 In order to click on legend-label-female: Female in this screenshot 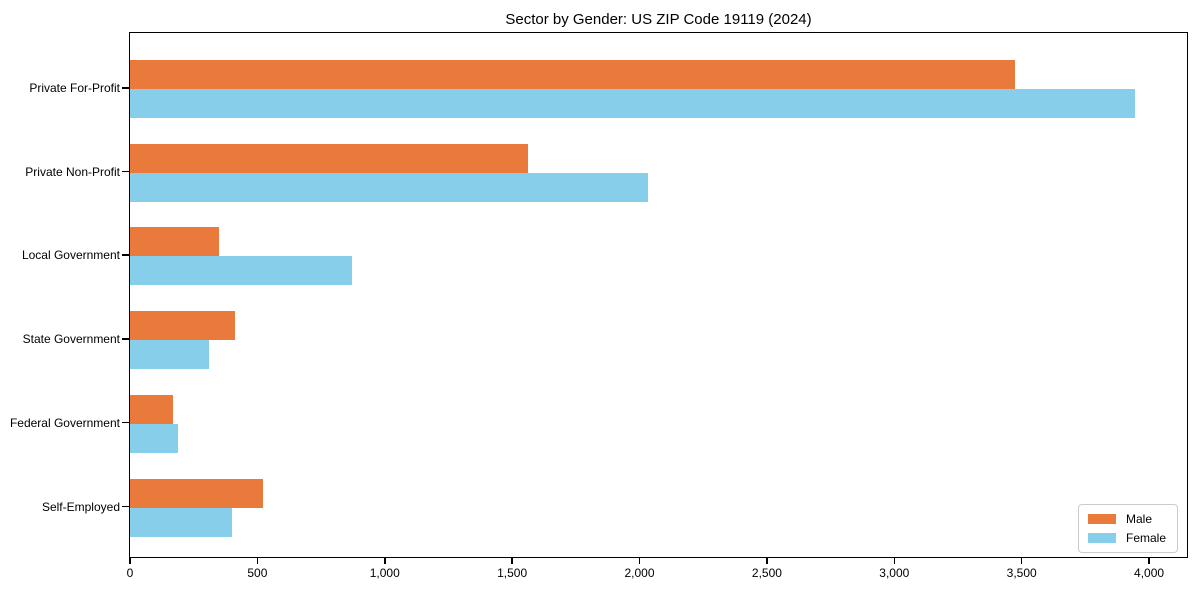, I will do `click(1145, 538)`.